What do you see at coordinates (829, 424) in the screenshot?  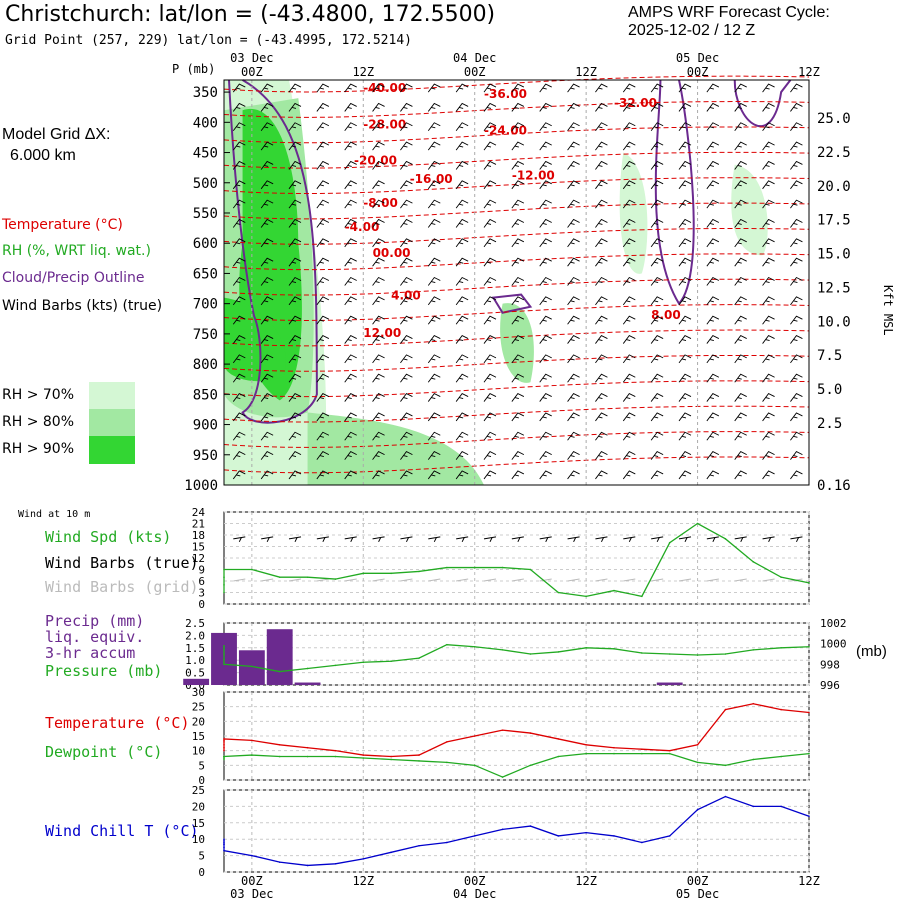 I see `height-tick-label: 2.5` at bounding box center [829, 424].